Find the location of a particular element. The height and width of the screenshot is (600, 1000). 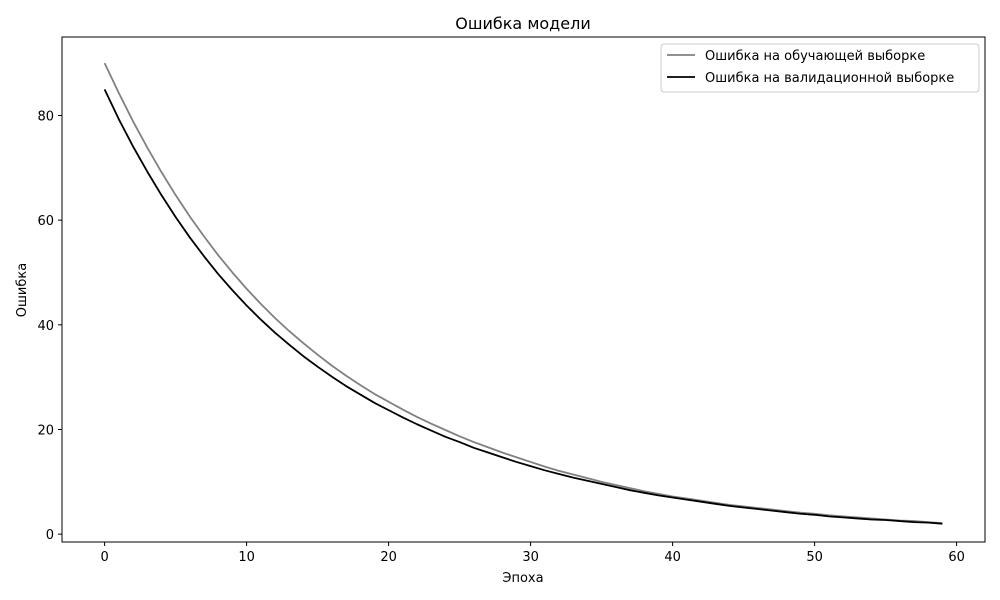

y-tick-label: 60 is located at coordinates (45, 221).